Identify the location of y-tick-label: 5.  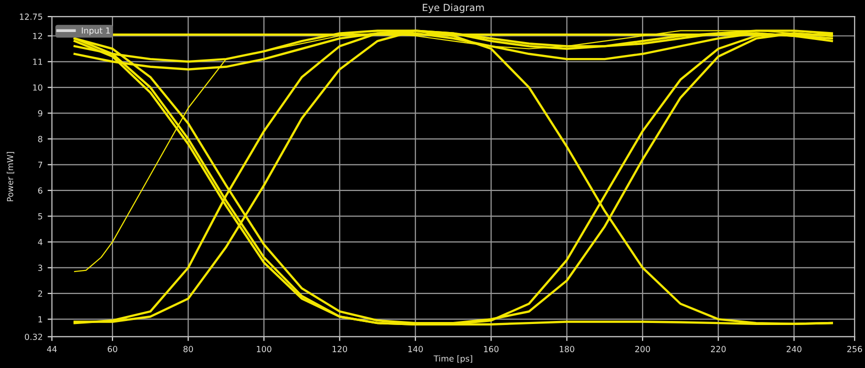
(40, 216).